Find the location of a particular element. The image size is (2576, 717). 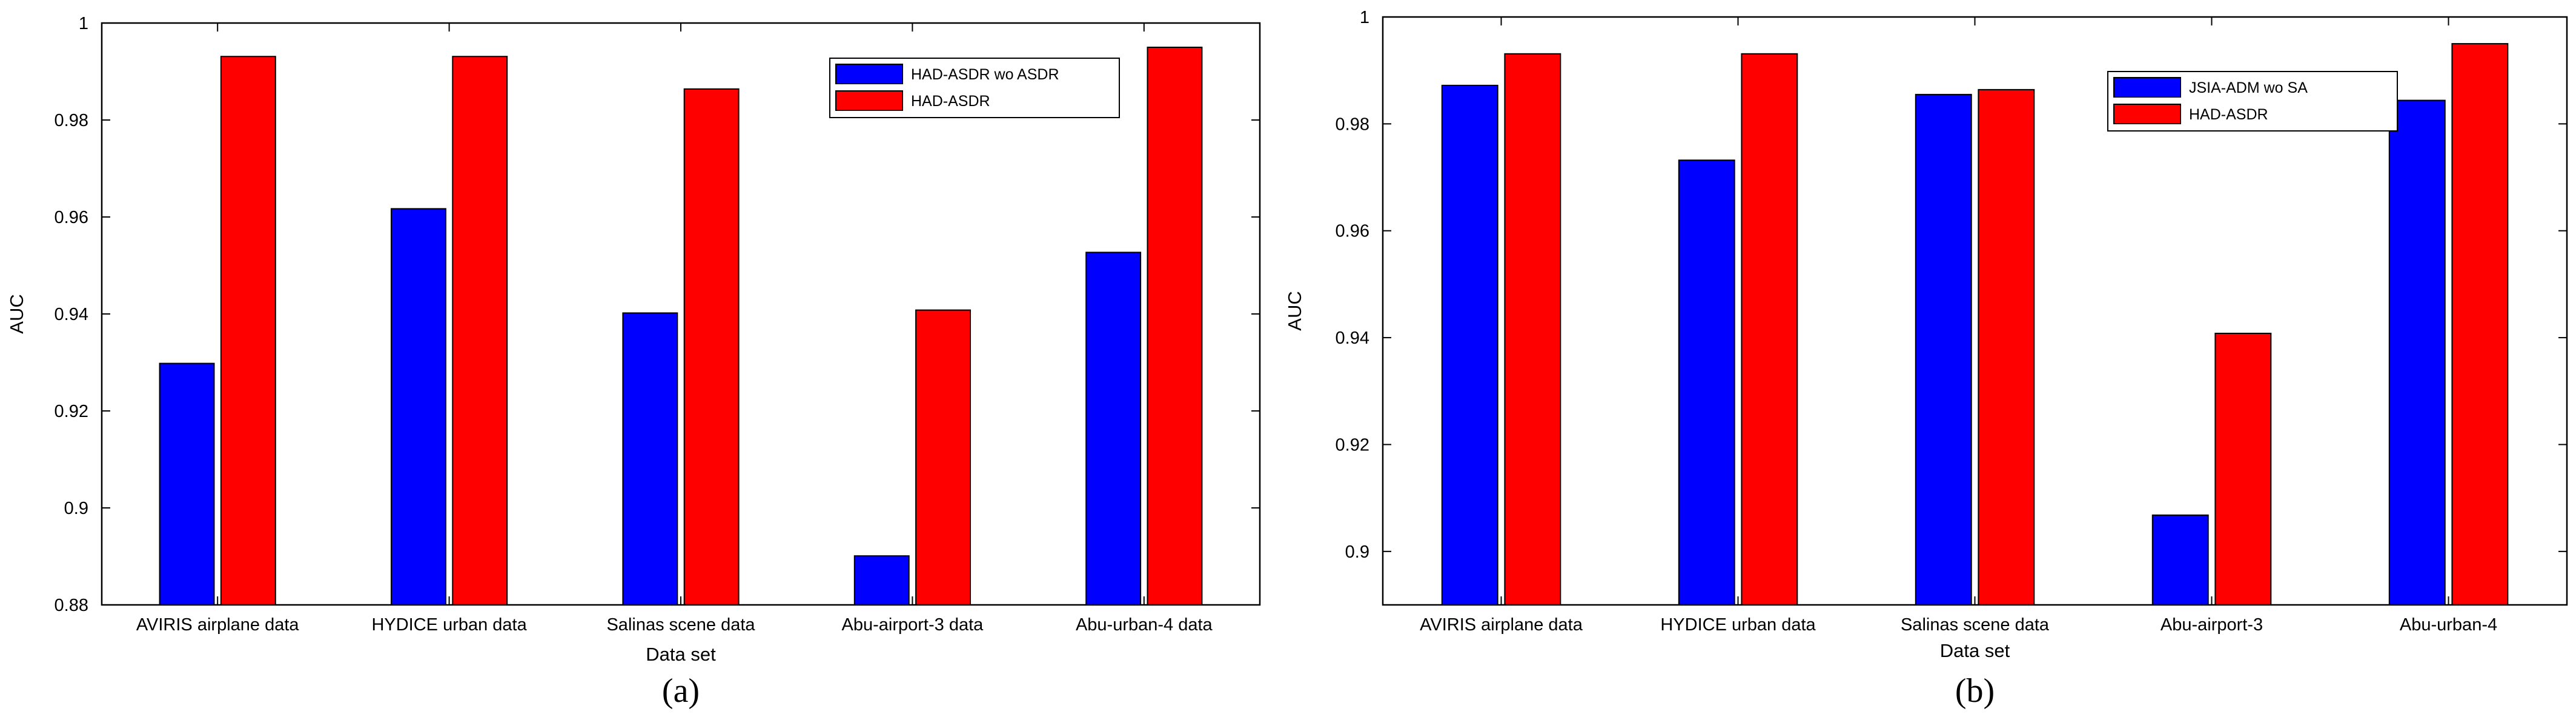

x-tick-label: Abu-airport-3 is located at coordinates (2211, 625).